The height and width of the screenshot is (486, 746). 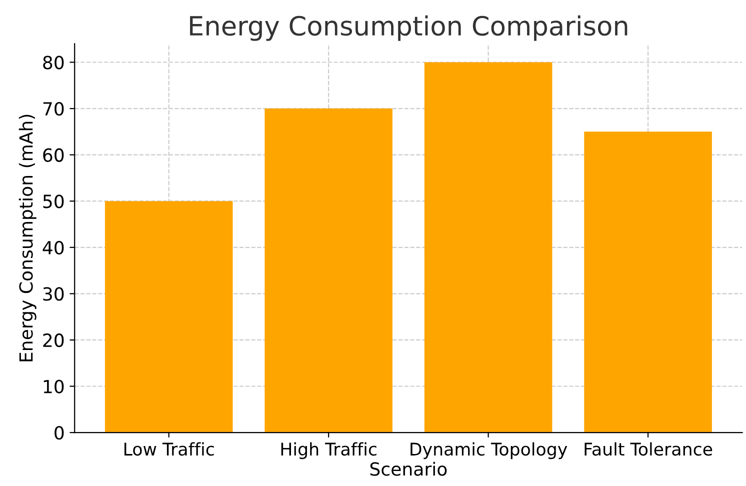 I want to click on y-tick-label: 40, so click(x=53, y=247).